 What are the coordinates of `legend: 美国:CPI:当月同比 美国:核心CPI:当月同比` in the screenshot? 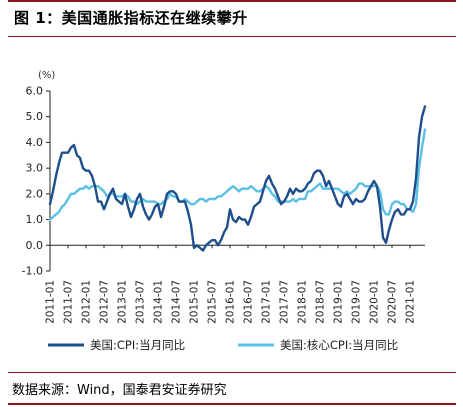 It's located at (223, 345).